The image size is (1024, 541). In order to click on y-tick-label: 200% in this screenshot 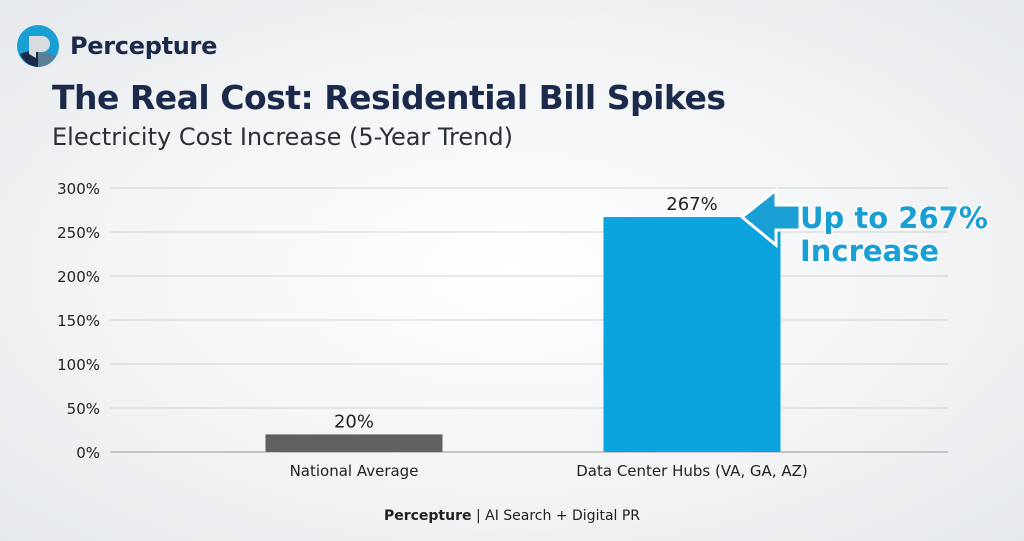, I will do `click(78, 277)`.